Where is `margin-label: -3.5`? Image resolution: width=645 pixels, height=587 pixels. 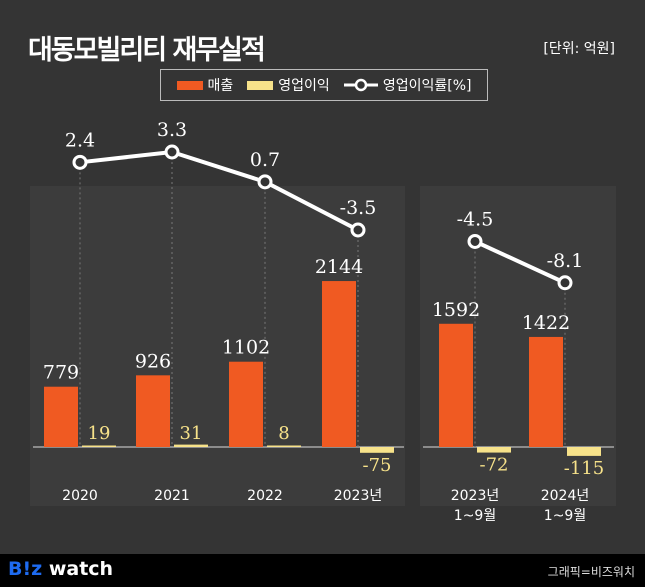 margin-label: -3.5 is located at coordinates (358, 208).